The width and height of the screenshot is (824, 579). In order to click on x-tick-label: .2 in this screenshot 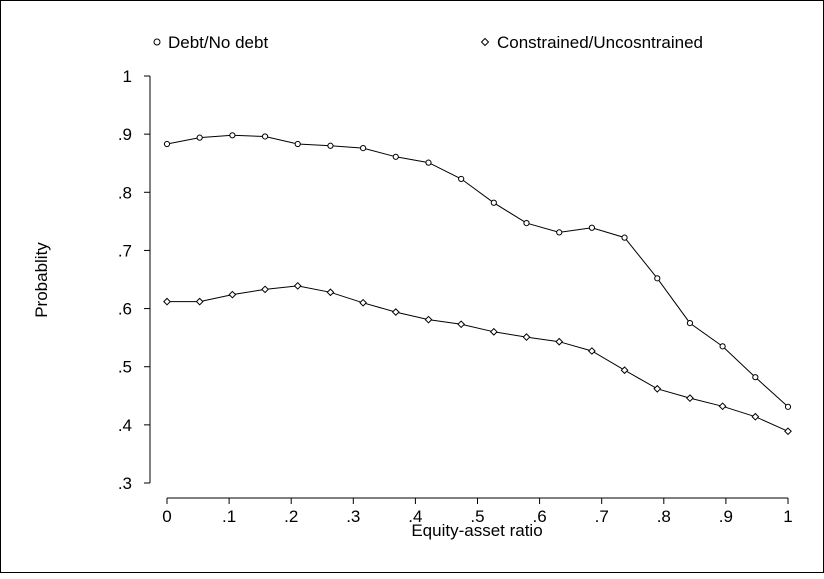, I will do `click(291, 516)`.